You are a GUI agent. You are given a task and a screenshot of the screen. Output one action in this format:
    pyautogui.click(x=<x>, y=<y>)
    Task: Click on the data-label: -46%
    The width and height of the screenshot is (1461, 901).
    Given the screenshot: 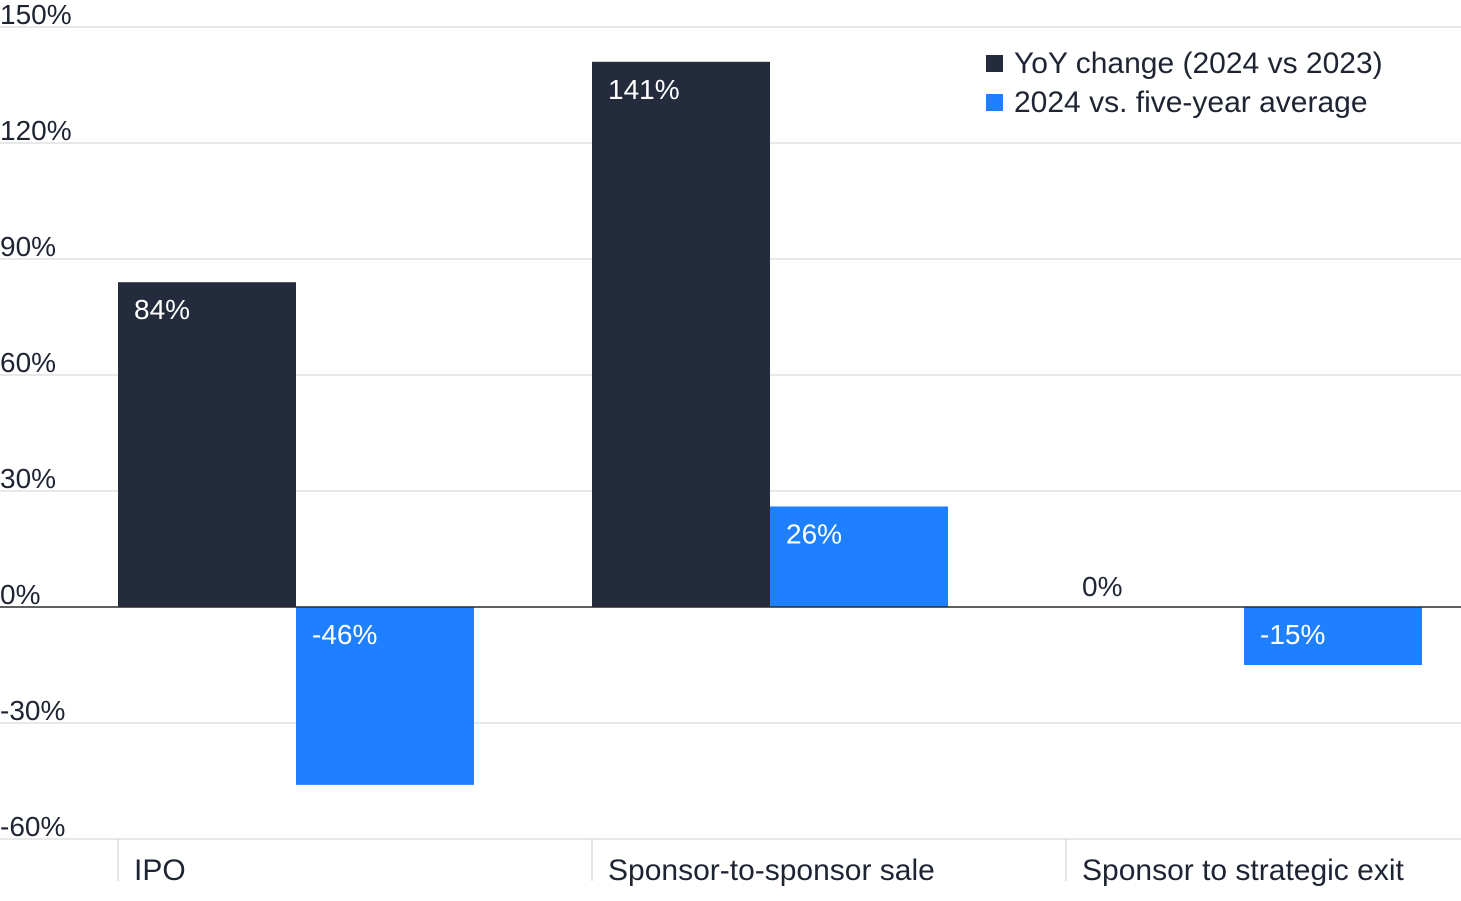 What is the action you would take?
    pyautogui.click(x=344, y=634)
    